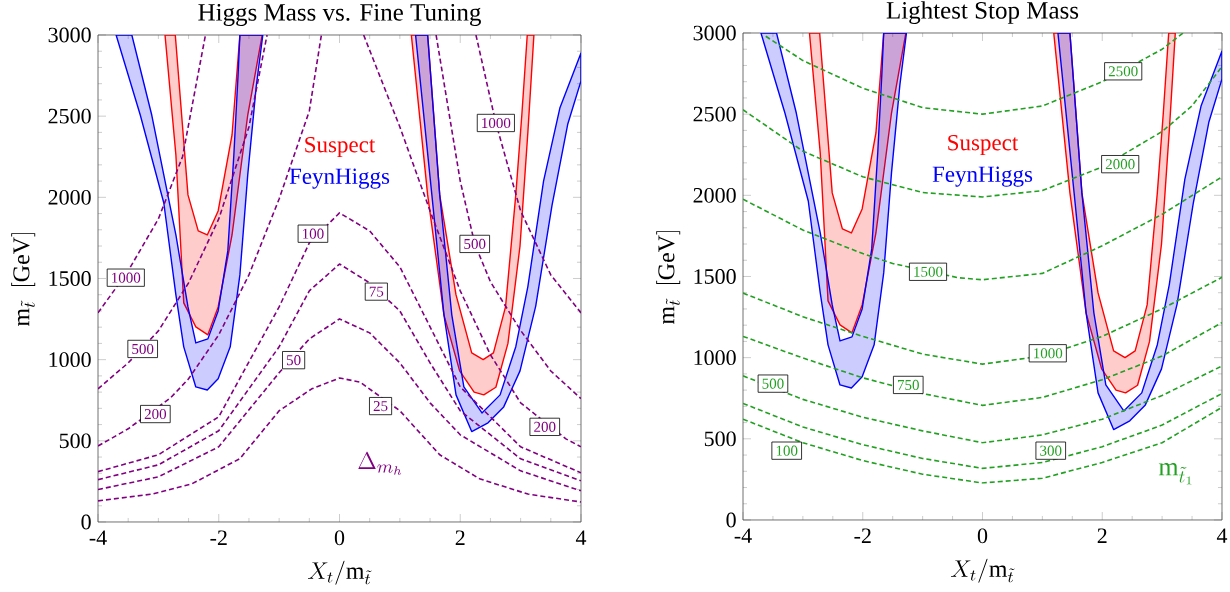  Describe the element at coordinates (982, 12) in the screenshot. I see `chart-title: Lightest Stop Mass` at that location.